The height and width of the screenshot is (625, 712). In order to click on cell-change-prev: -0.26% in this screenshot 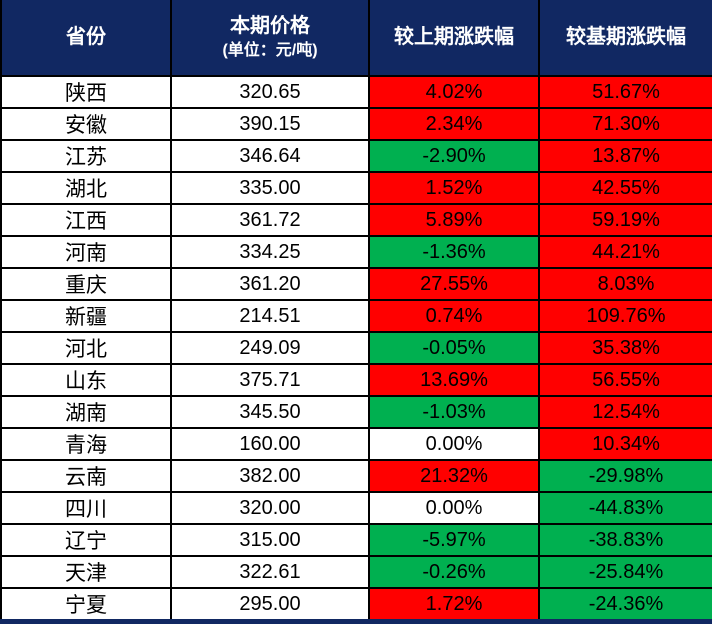, I will do `click(454, 572)`.